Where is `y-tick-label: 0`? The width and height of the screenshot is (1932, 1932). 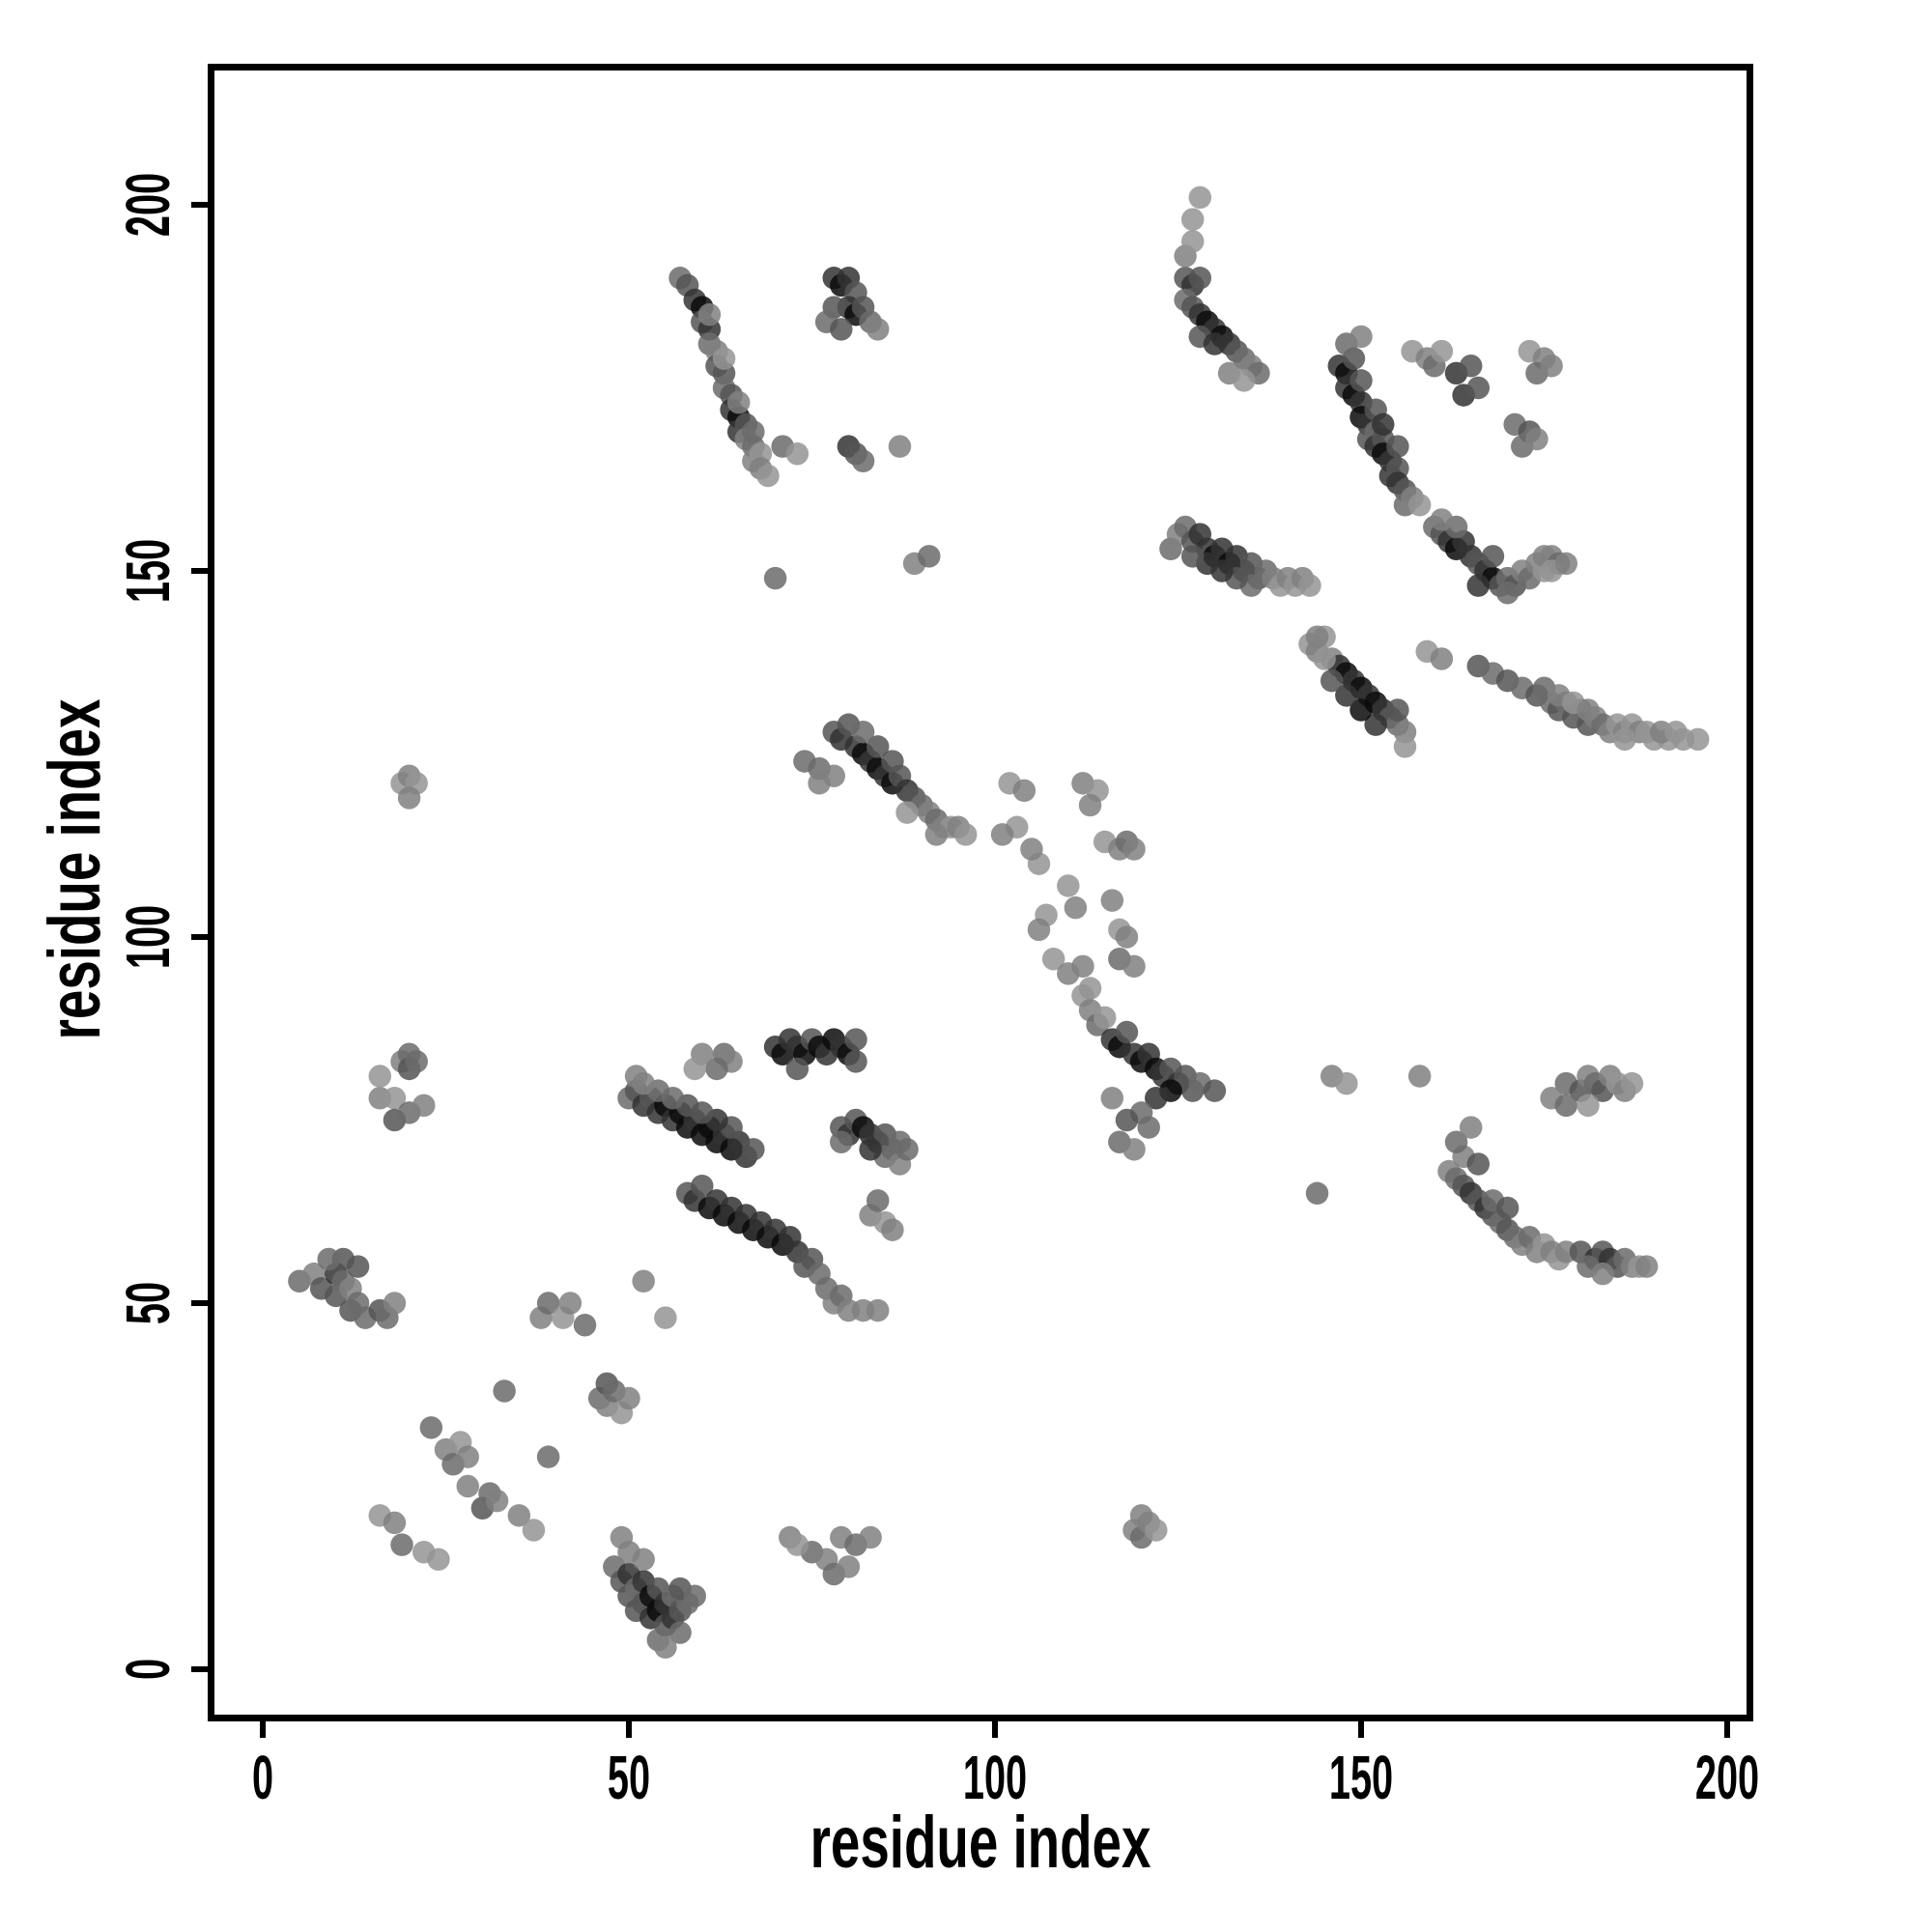
y-tick-label: 0 is located at coordinates (148, 1669).